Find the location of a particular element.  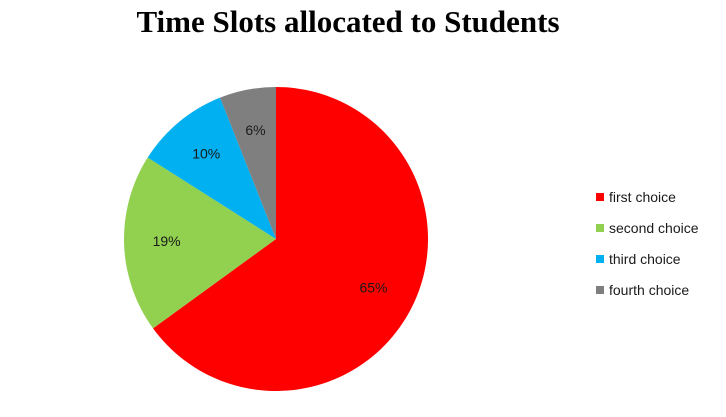

data-label-first-choice: 65% is located at coordinates (373, 287).